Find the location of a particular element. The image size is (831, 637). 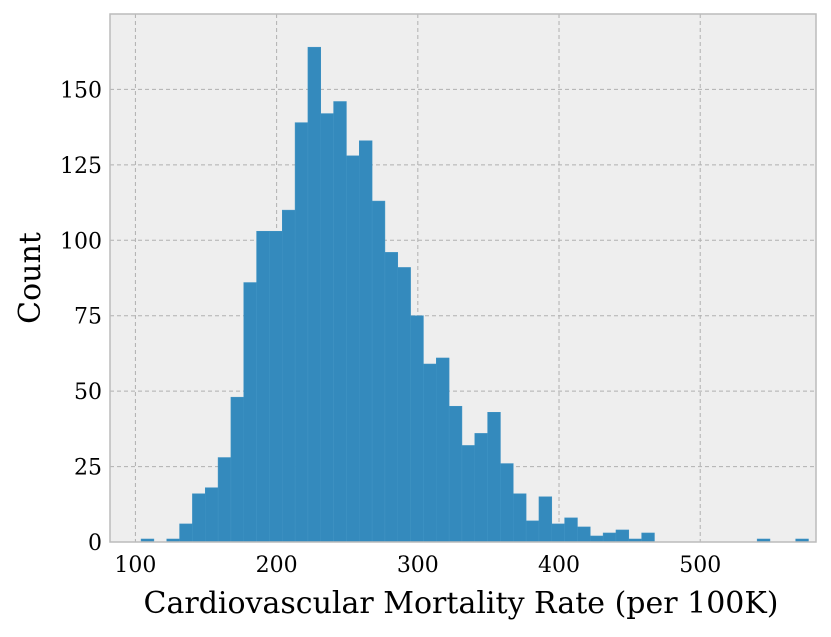

y-tick-labels: 0 25 50 75 100 125 150 is located at coordinates (81, 317).